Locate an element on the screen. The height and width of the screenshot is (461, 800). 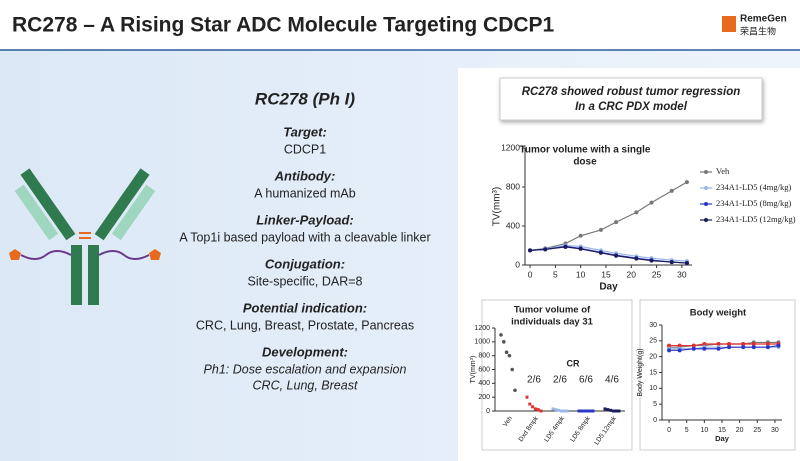
legend-label: 234A1-LD5 (12mg/kg) is located at coordinates (756, 219).